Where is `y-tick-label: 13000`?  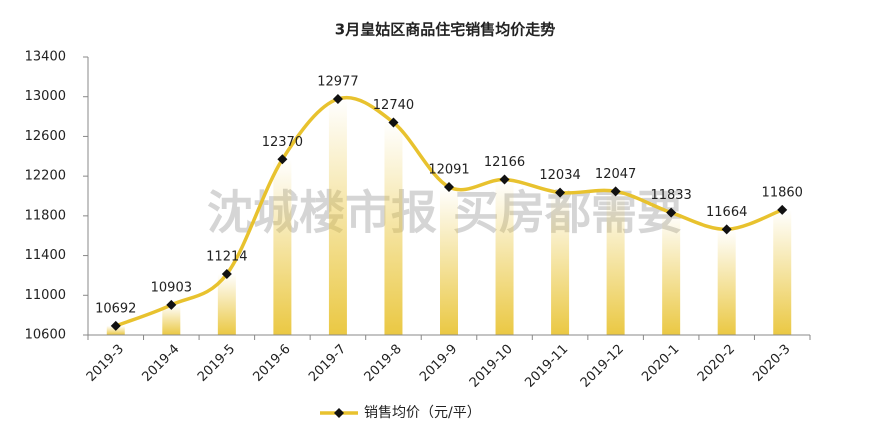 y-tick-label: 13000 is located at coordinates (45, 96).